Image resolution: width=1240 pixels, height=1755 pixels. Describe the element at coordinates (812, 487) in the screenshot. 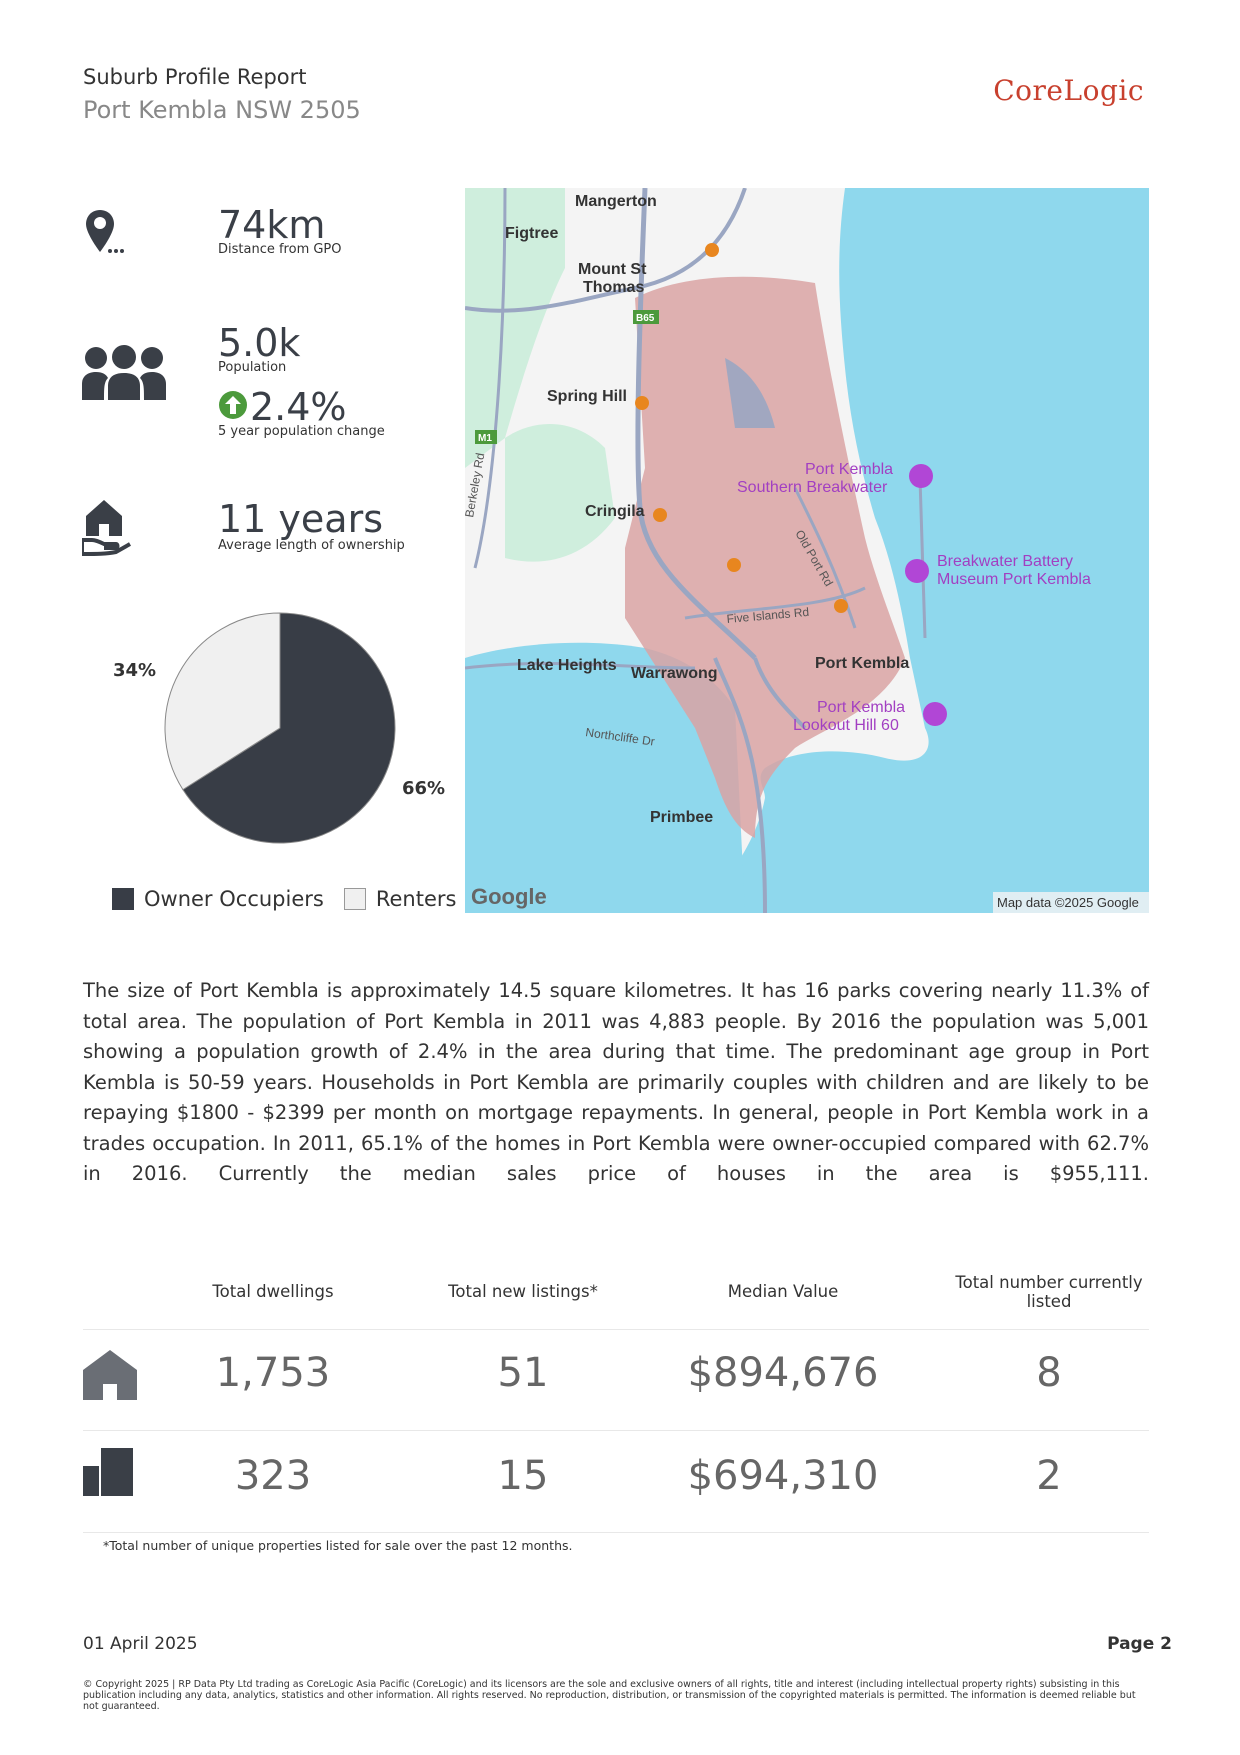

I see `map-poi: Southern Breakwater` at that location.